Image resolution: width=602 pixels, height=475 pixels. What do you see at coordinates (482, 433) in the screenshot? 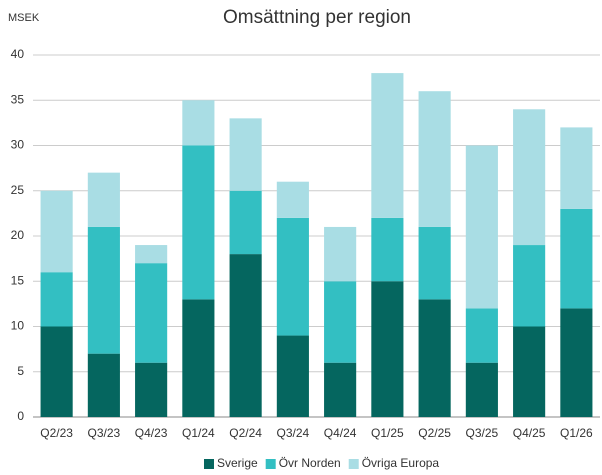
I see `x-tick-label: Q3/25` at bounding box center [482, 433].